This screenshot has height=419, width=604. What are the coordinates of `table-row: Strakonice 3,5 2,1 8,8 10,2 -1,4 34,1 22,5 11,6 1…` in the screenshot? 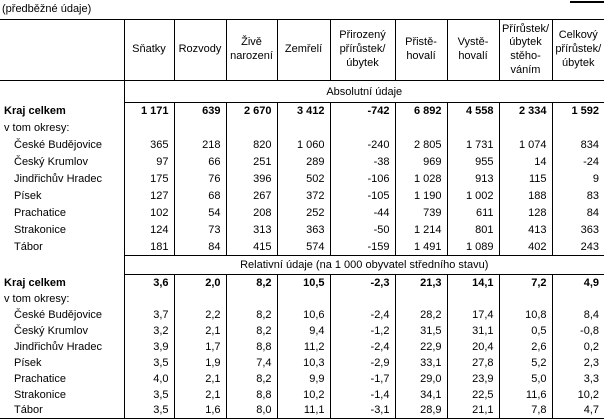 It's located at (302, 394).